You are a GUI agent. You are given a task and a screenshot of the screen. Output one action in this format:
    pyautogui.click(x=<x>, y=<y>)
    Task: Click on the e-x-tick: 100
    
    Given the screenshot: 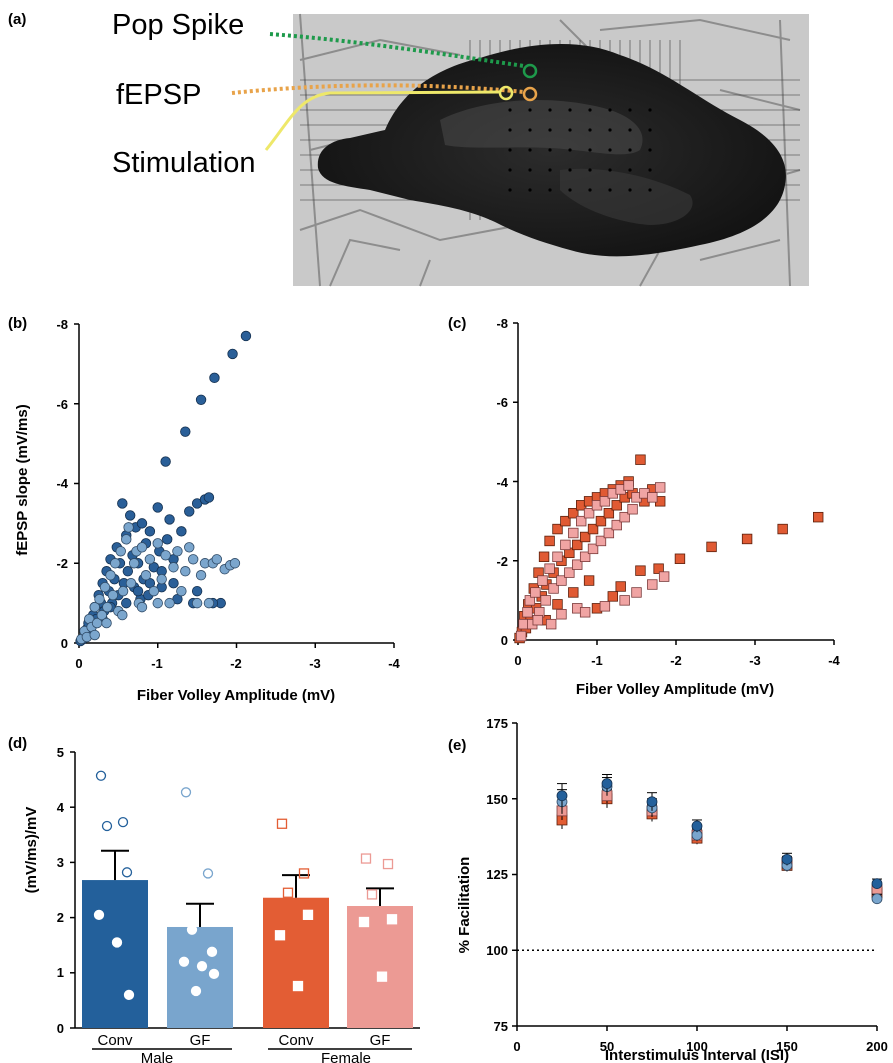 What is the action you would take?
    pyautogui.click(x=697, y=1046)
    